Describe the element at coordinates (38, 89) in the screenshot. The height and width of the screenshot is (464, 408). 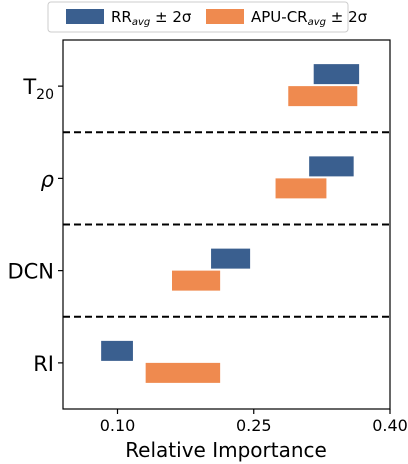
I see `y-tick-label-T20: T20` at that location.